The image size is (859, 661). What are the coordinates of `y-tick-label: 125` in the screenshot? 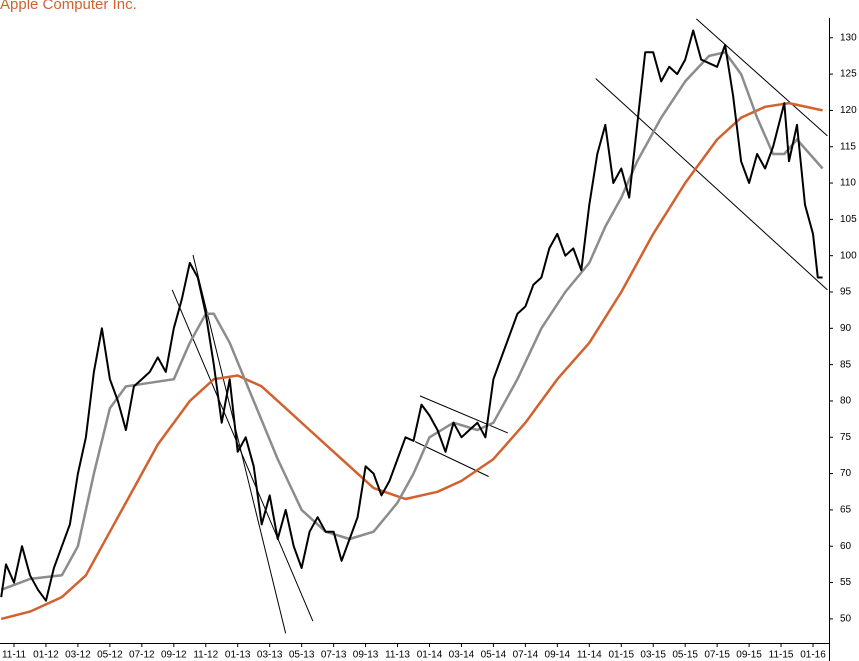 It's located at (848, 74).